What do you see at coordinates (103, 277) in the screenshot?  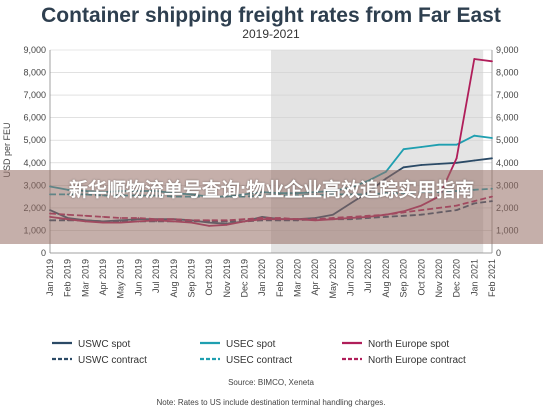 I see `x-tick-label: Apr 2019` at bounding box center [103, 277].